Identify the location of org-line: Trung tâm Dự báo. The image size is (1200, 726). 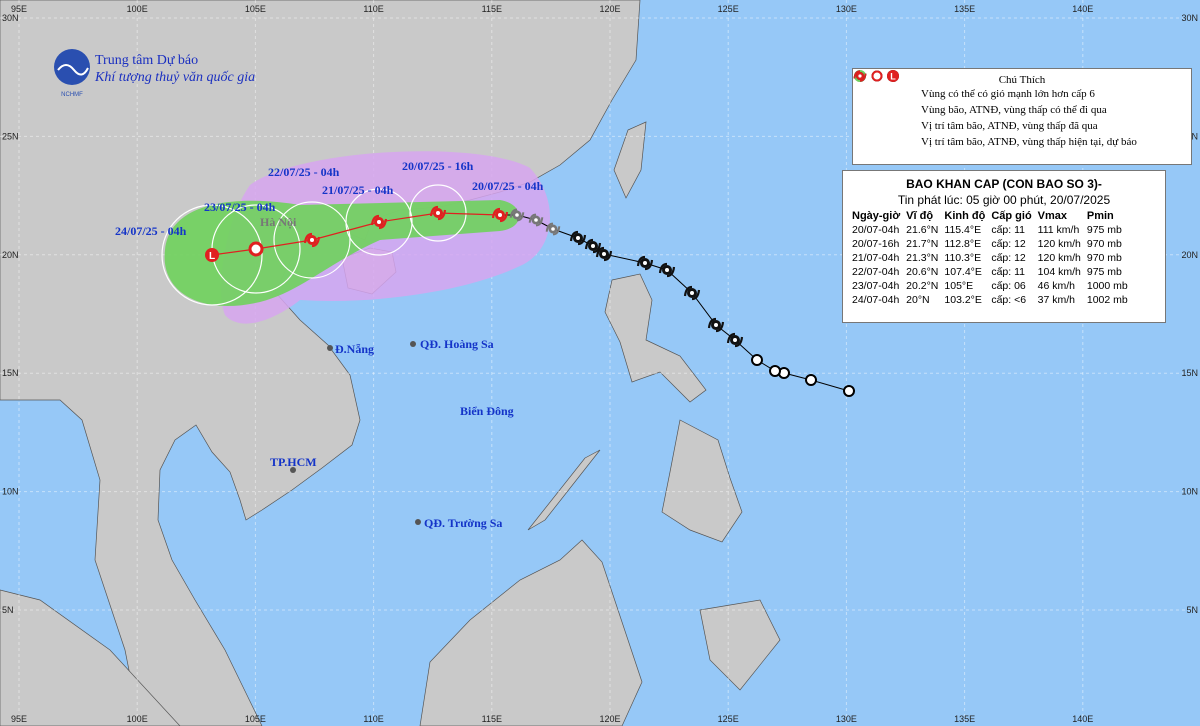
(147, 60).